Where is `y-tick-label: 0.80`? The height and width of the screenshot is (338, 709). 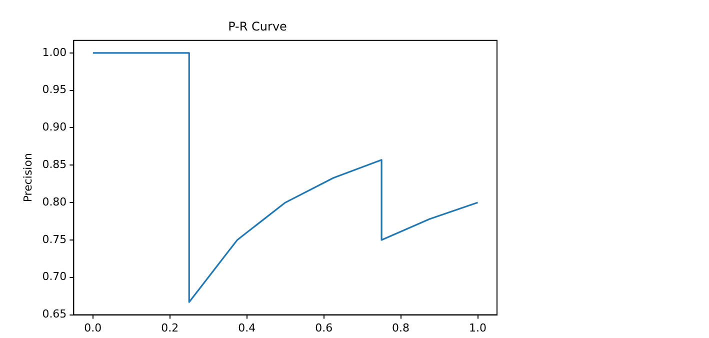
y-tick-label: 0.80 is located at coordinates (54, 201).